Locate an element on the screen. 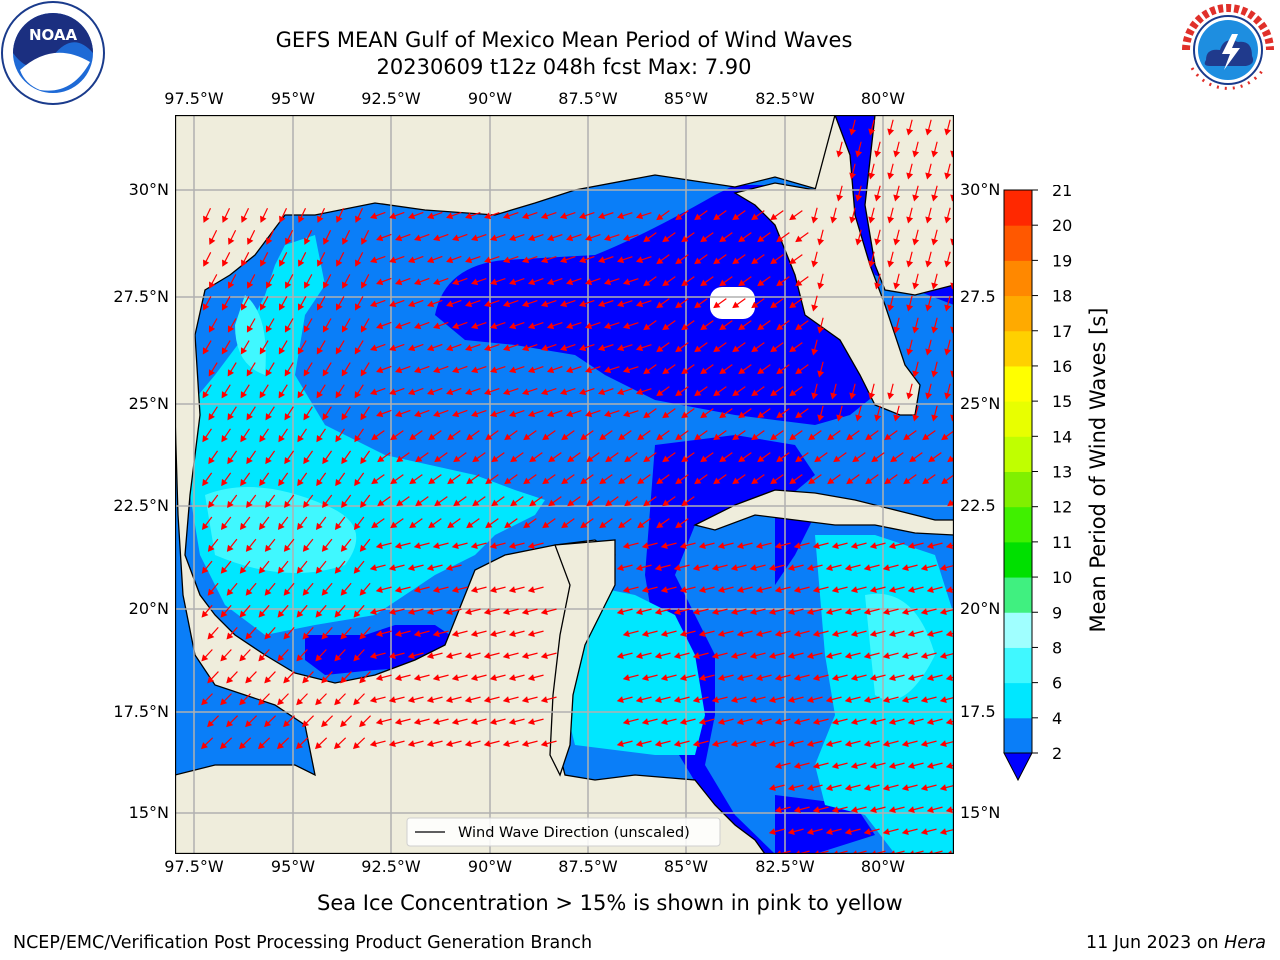 The height and width of the screenshot is (960, 1280). lat-tick-right: 17.5 is located at coordinates (978, 711).